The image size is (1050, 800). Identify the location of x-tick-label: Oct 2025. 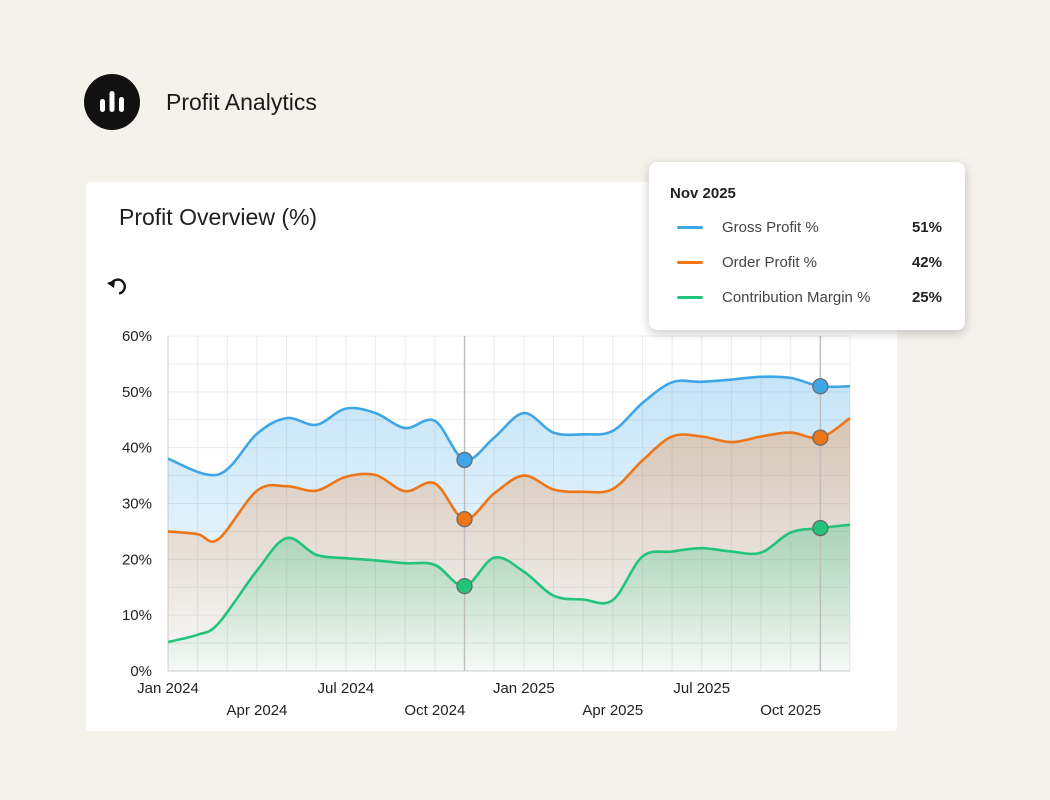
(790, 710).